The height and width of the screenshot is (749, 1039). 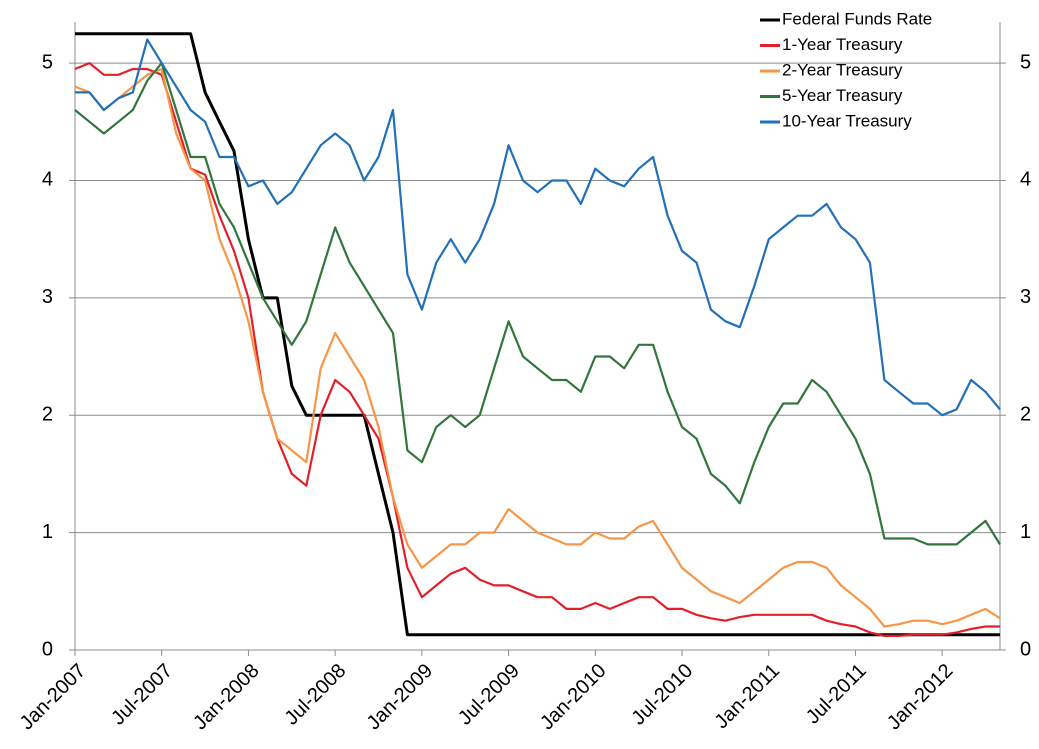 What do you see at coordinates (842, 69) in the screenshot?
I see `legend-label: 2-Year Treasury` at bounding box center [842, 69].